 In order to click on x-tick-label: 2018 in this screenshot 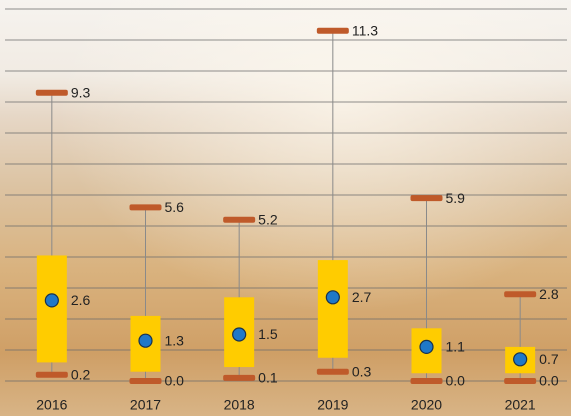, I will do `click(239, 405)`.